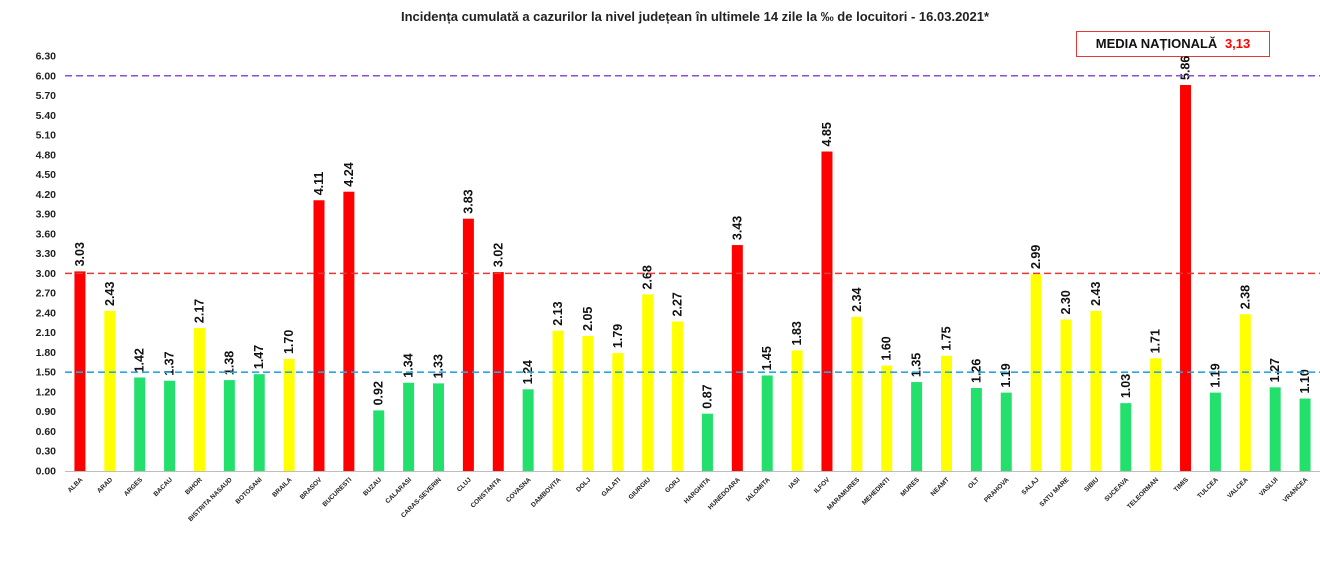 The height and width of the screenshot is (562, 1320). I want to click on data-label: 3.02, so click(498, 255).